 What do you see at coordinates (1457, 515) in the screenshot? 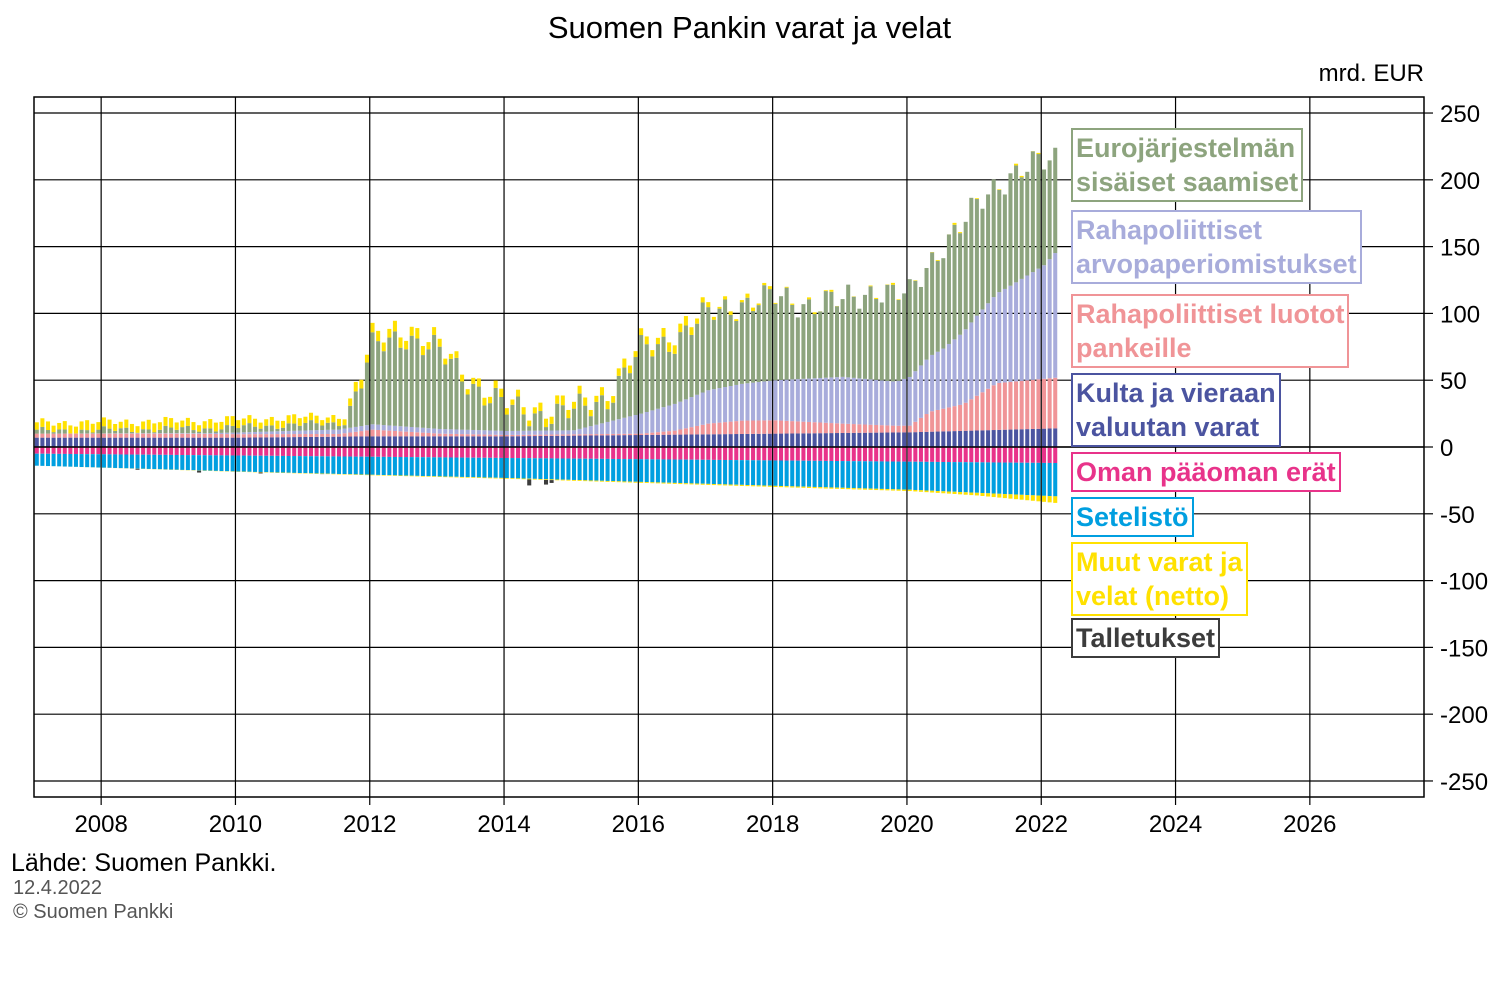
I see `tick-label-y: -50` at bounding box center [1457, 515].